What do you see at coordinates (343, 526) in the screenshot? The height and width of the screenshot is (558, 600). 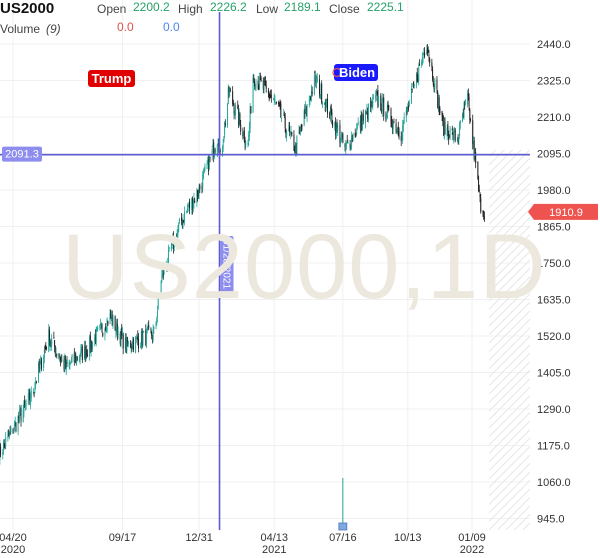 I see `volume-marker` at bounding box center [343, 526].